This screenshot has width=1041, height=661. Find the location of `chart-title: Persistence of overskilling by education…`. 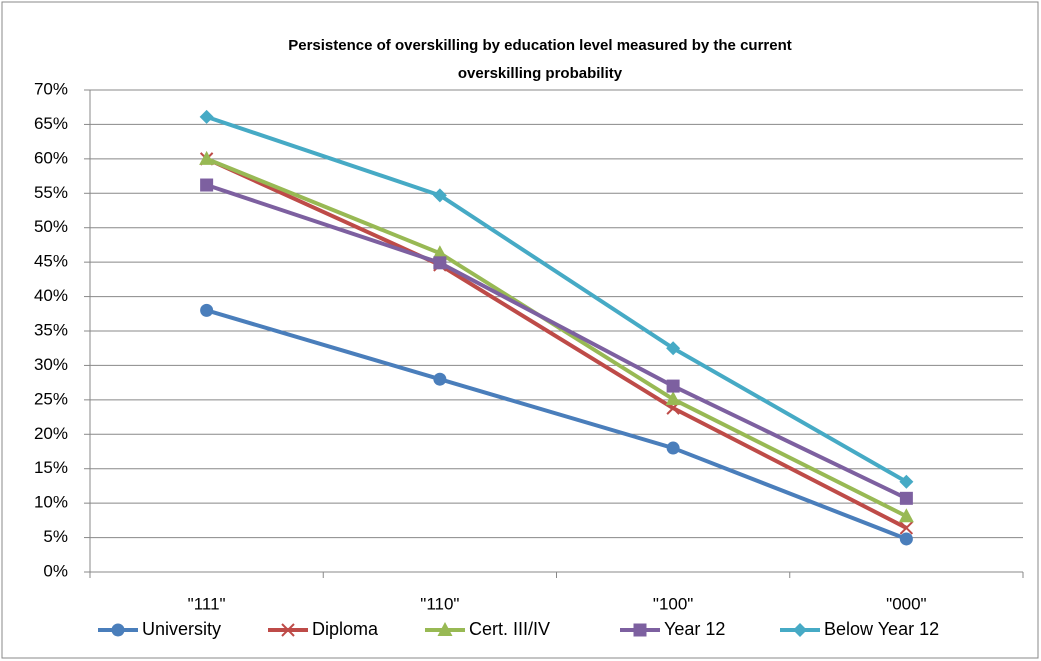

chart-title: Persistence of overskilling by education… is located at coordinates (540, 59).